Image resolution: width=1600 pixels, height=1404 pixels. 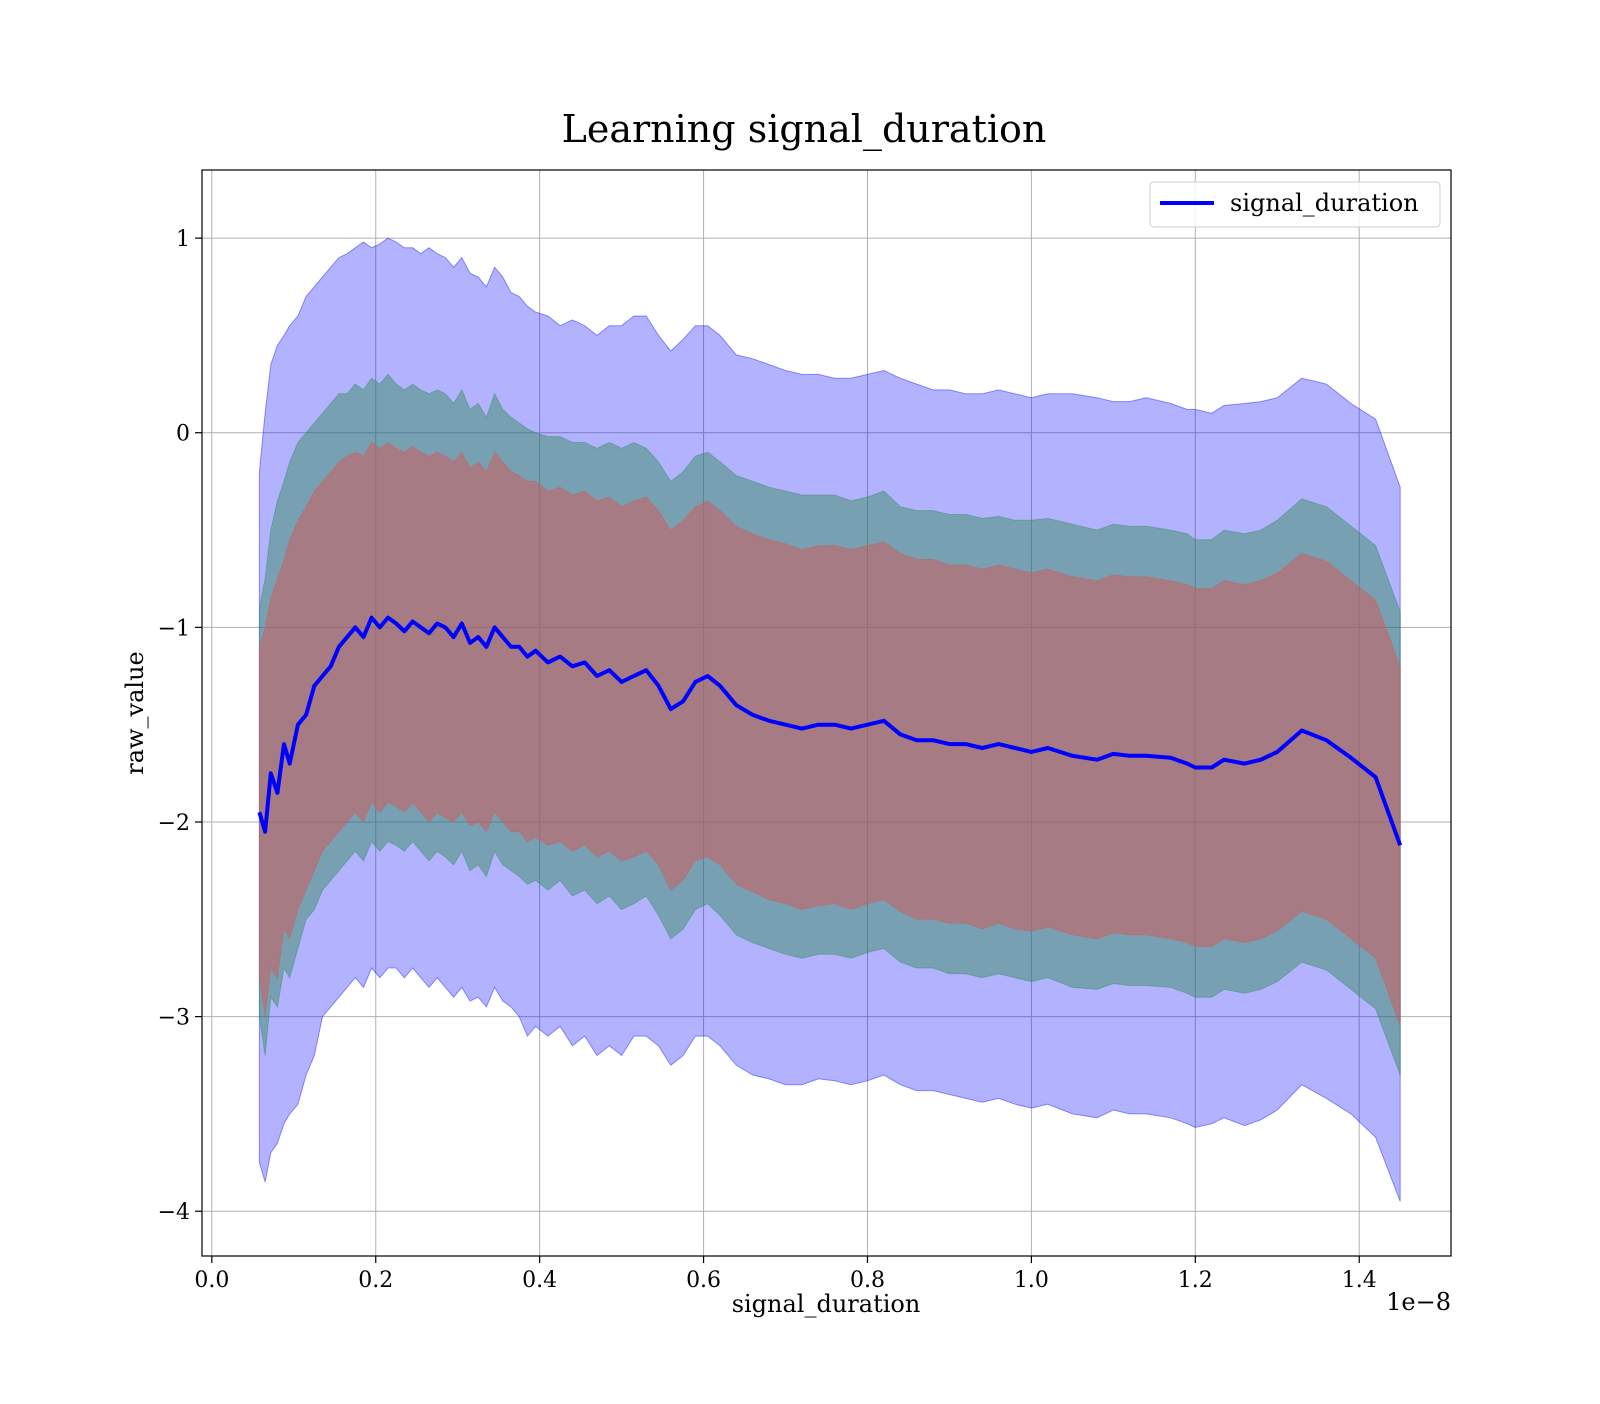 What do you see at coordinates (180, 726) in the screenshot?
I see `y-axis-ticks: 1 0 −1 −2 −3 −4` at bounding box center [180, 726].